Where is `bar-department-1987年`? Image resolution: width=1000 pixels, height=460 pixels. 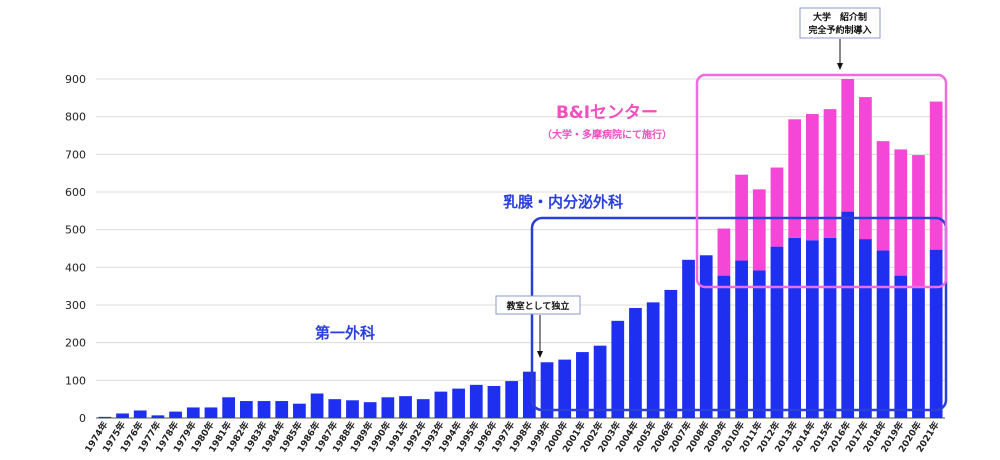 bar-department-1987年 is located at coordinates (335, 408).